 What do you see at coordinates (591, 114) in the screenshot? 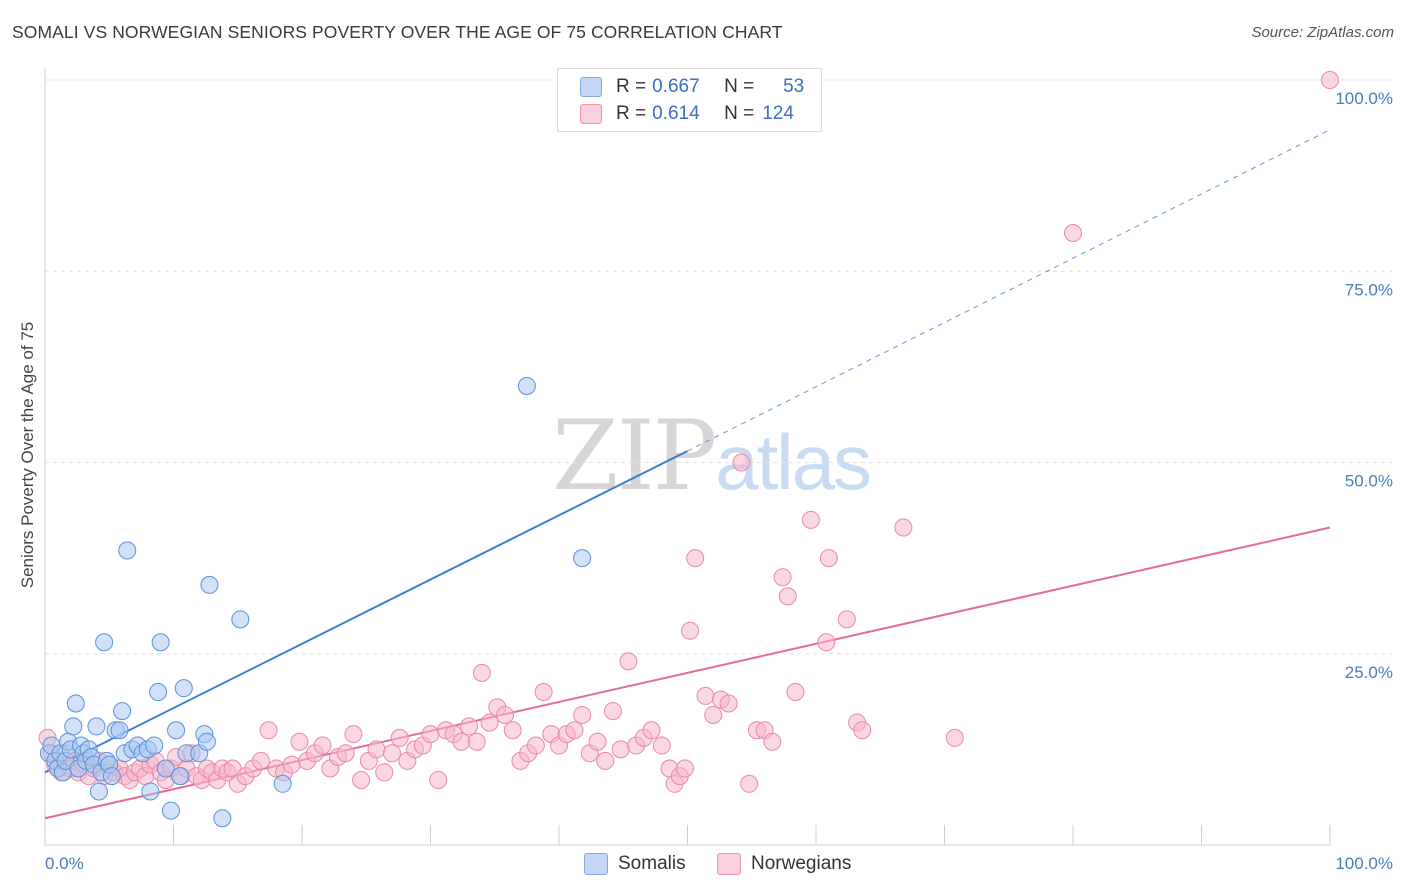
I see `norwegian-swatch` at bounding box center [591, 114].